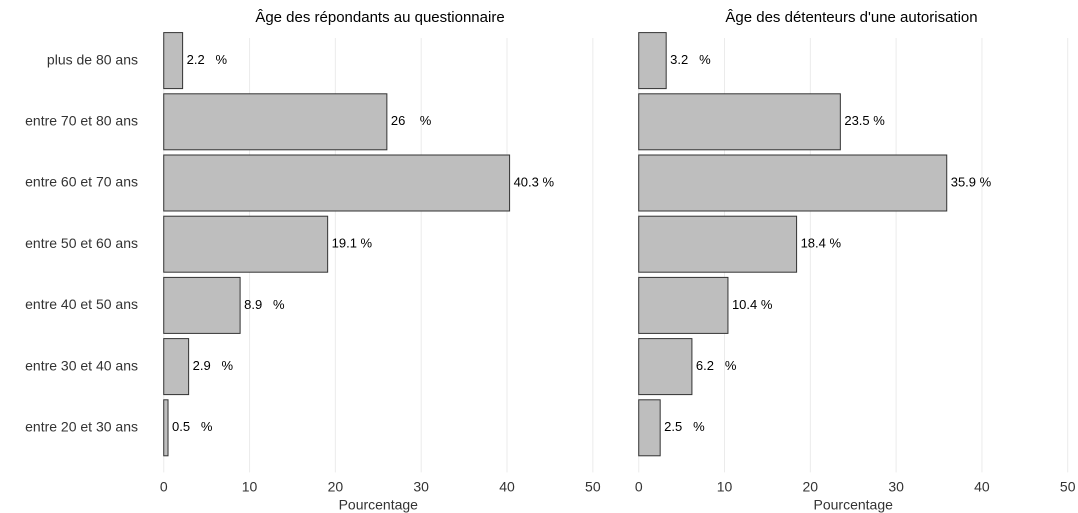 This screenshot has width=1078, height=513. What do you see at coordinates (264, 304) in the screenshot?
I see `value-label: 8.9 %` at bounding box center [264, 304].